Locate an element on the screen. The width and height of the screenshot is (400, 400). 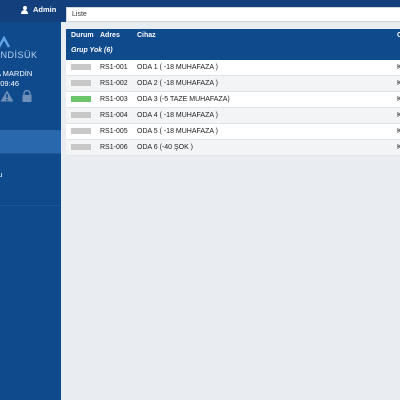
warning-icon is located at coordinates (7, 96).